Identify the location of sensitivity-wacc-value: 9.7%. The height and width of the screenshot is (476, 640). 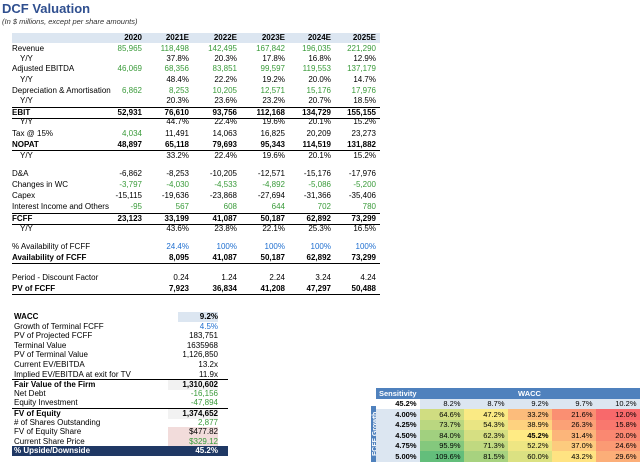
(573, 403).